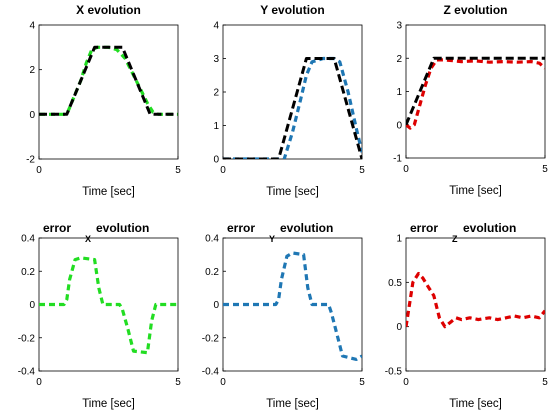 The width and height of the screenshot is (550, 418). What do you see at coordinates (292, 10) in the screenshot?
I see `chart-title: Y evolution` at bounding box center [292, 10].